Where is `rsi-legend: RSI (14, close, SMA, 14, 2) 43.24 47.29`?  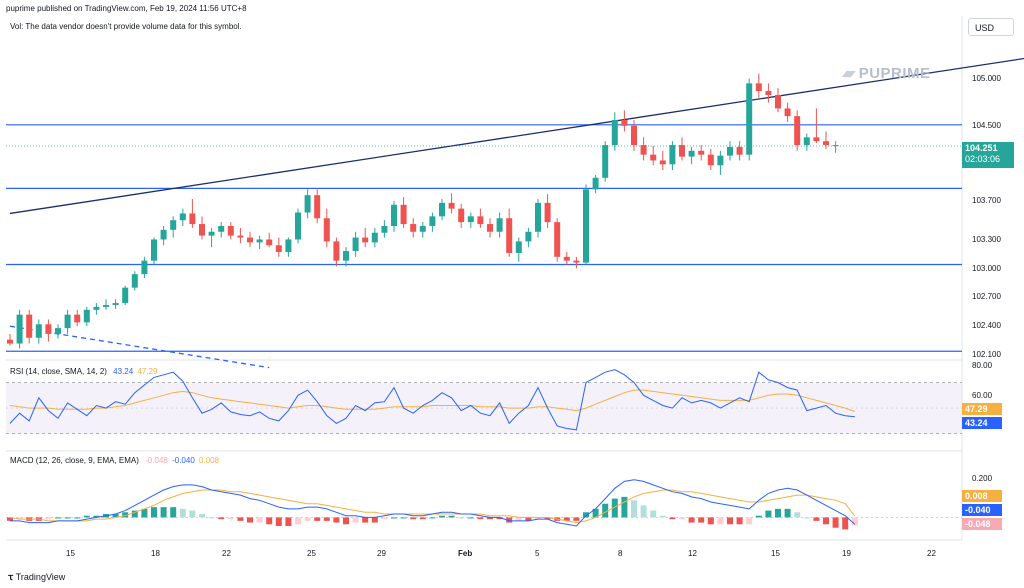 rsi-legend: RSI (14, close, SMA, 14, 2) 43.24 47.29 is located at coordinates (83, 371).